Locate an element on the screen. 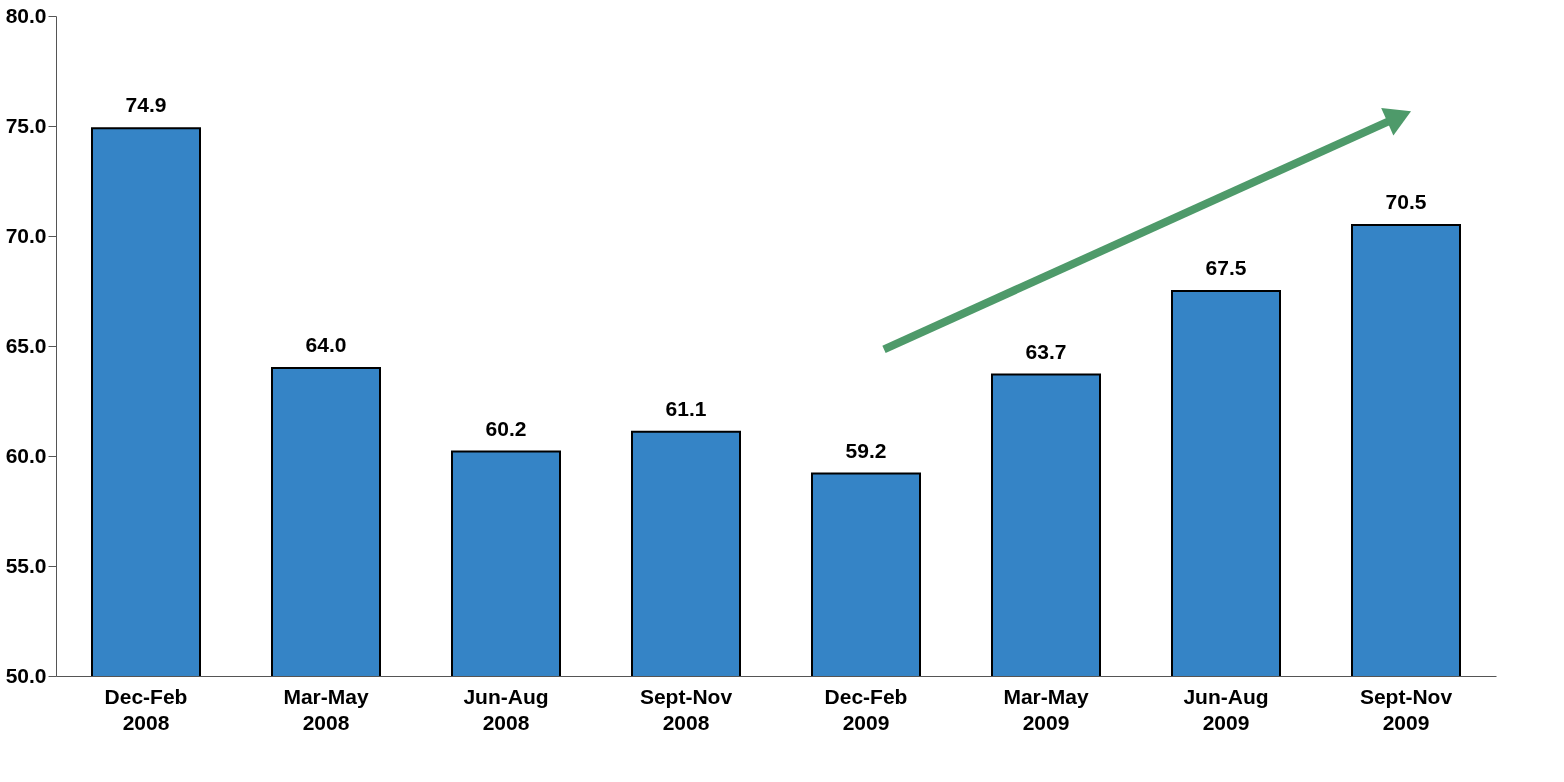 The width and height of the screenshot is (1564, 782). y-tick-label: 70.0 is located at coordinates (26, 235).